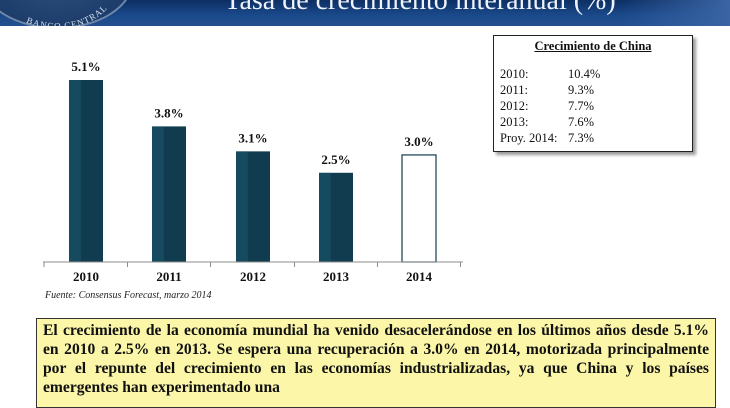  I want to click on header-decoration, so click(675, 13).